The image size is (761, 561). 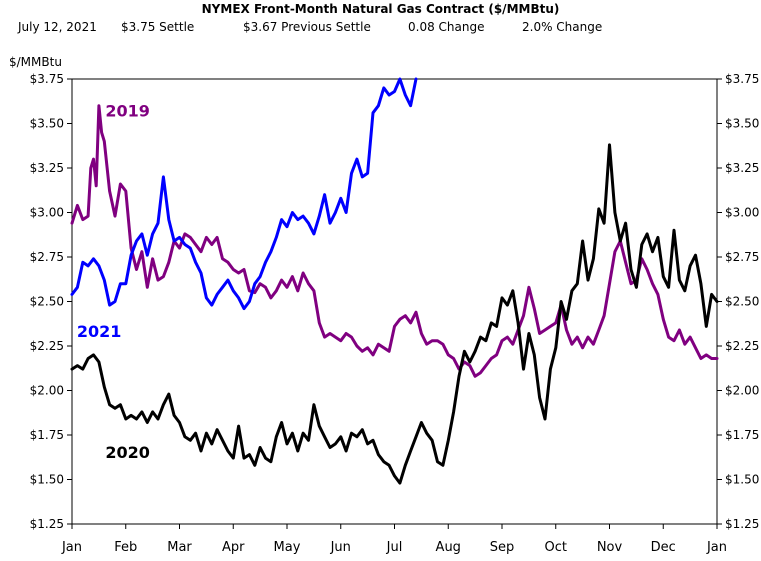 What do you see at coordinates (47, 79) in the screenshot?
I see `y-tick-label-left: $3.75` at bounding box center [47, 79].